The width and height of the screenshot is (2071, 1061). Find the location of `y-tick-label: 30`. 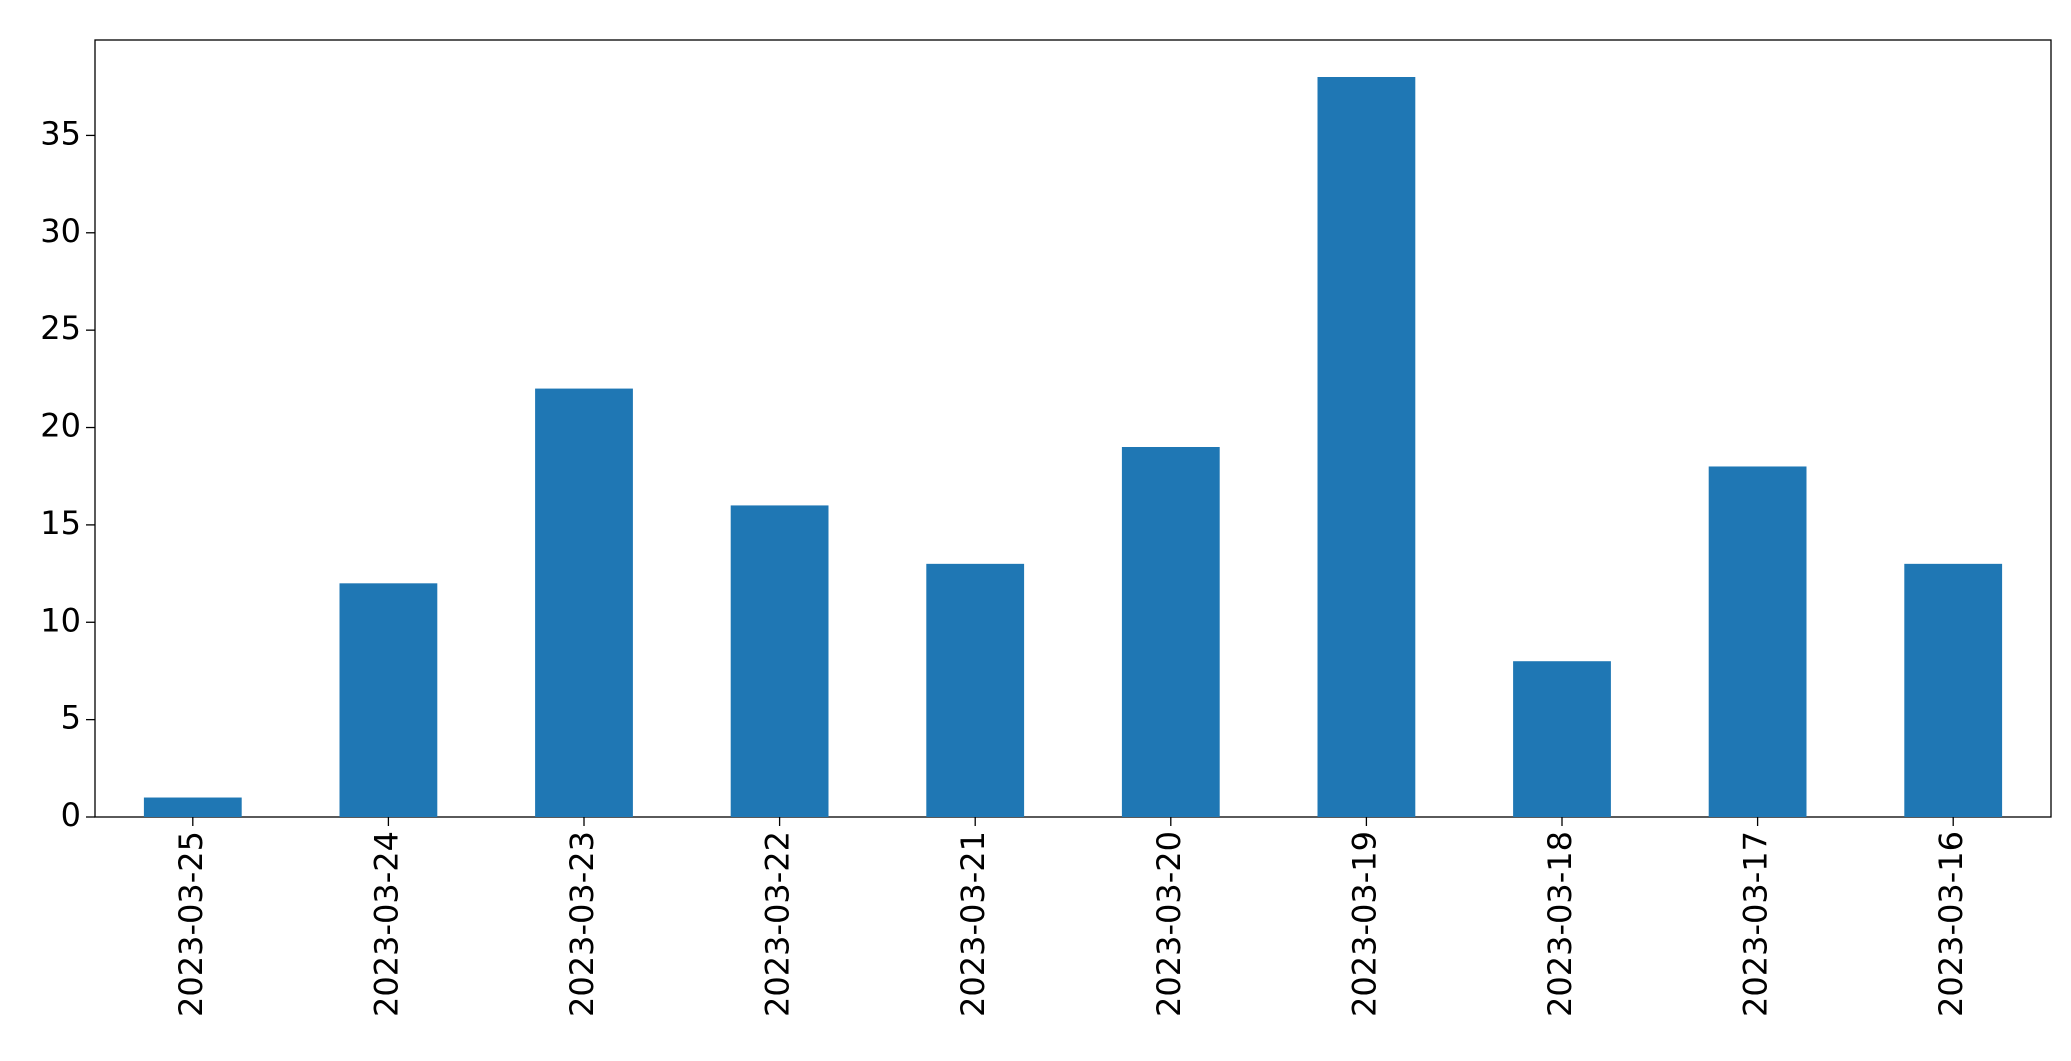

y-tick-label: 30 is located at coordinates (60, 231).